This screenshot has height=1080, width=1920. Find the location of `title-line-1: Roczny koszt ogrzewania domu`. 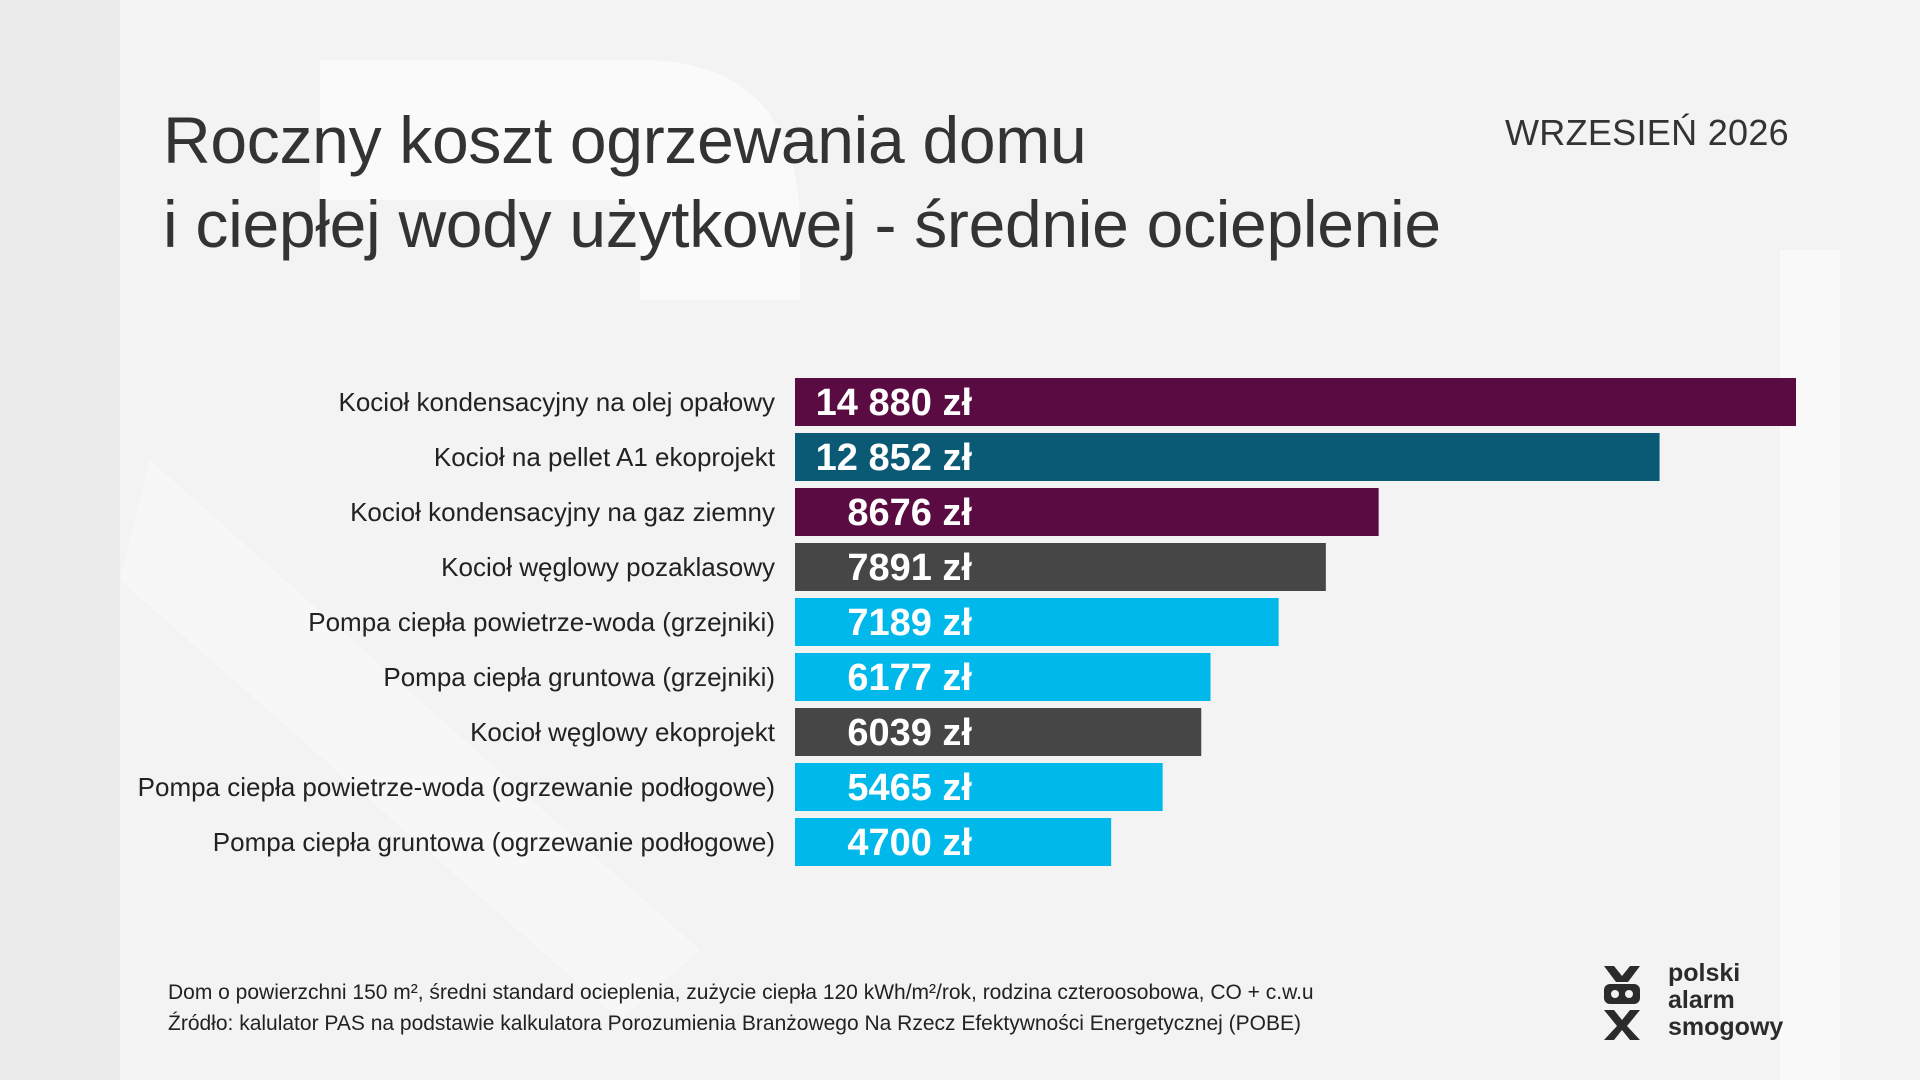

title-line-1: Roczny koszt ogrzewania domu is located at coordinates (625, 140).